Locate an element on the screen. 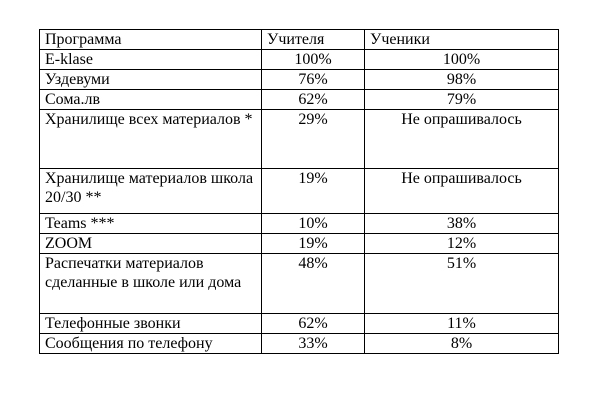  students-cell: 12% is located at coordinates (461, 243).